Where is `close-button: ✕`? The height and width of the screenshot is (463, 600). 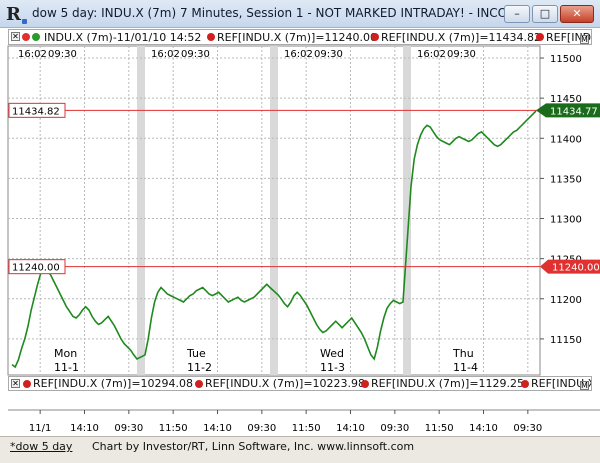 close-button: ✕ is located at coordinates (577, 14).